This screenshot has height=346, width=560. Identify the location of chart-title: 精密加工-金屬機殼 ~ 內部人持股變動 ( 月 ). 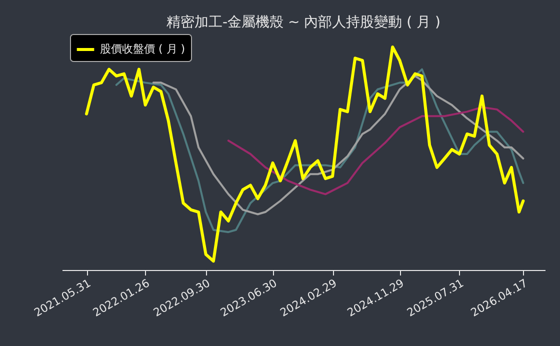
(303, 22).